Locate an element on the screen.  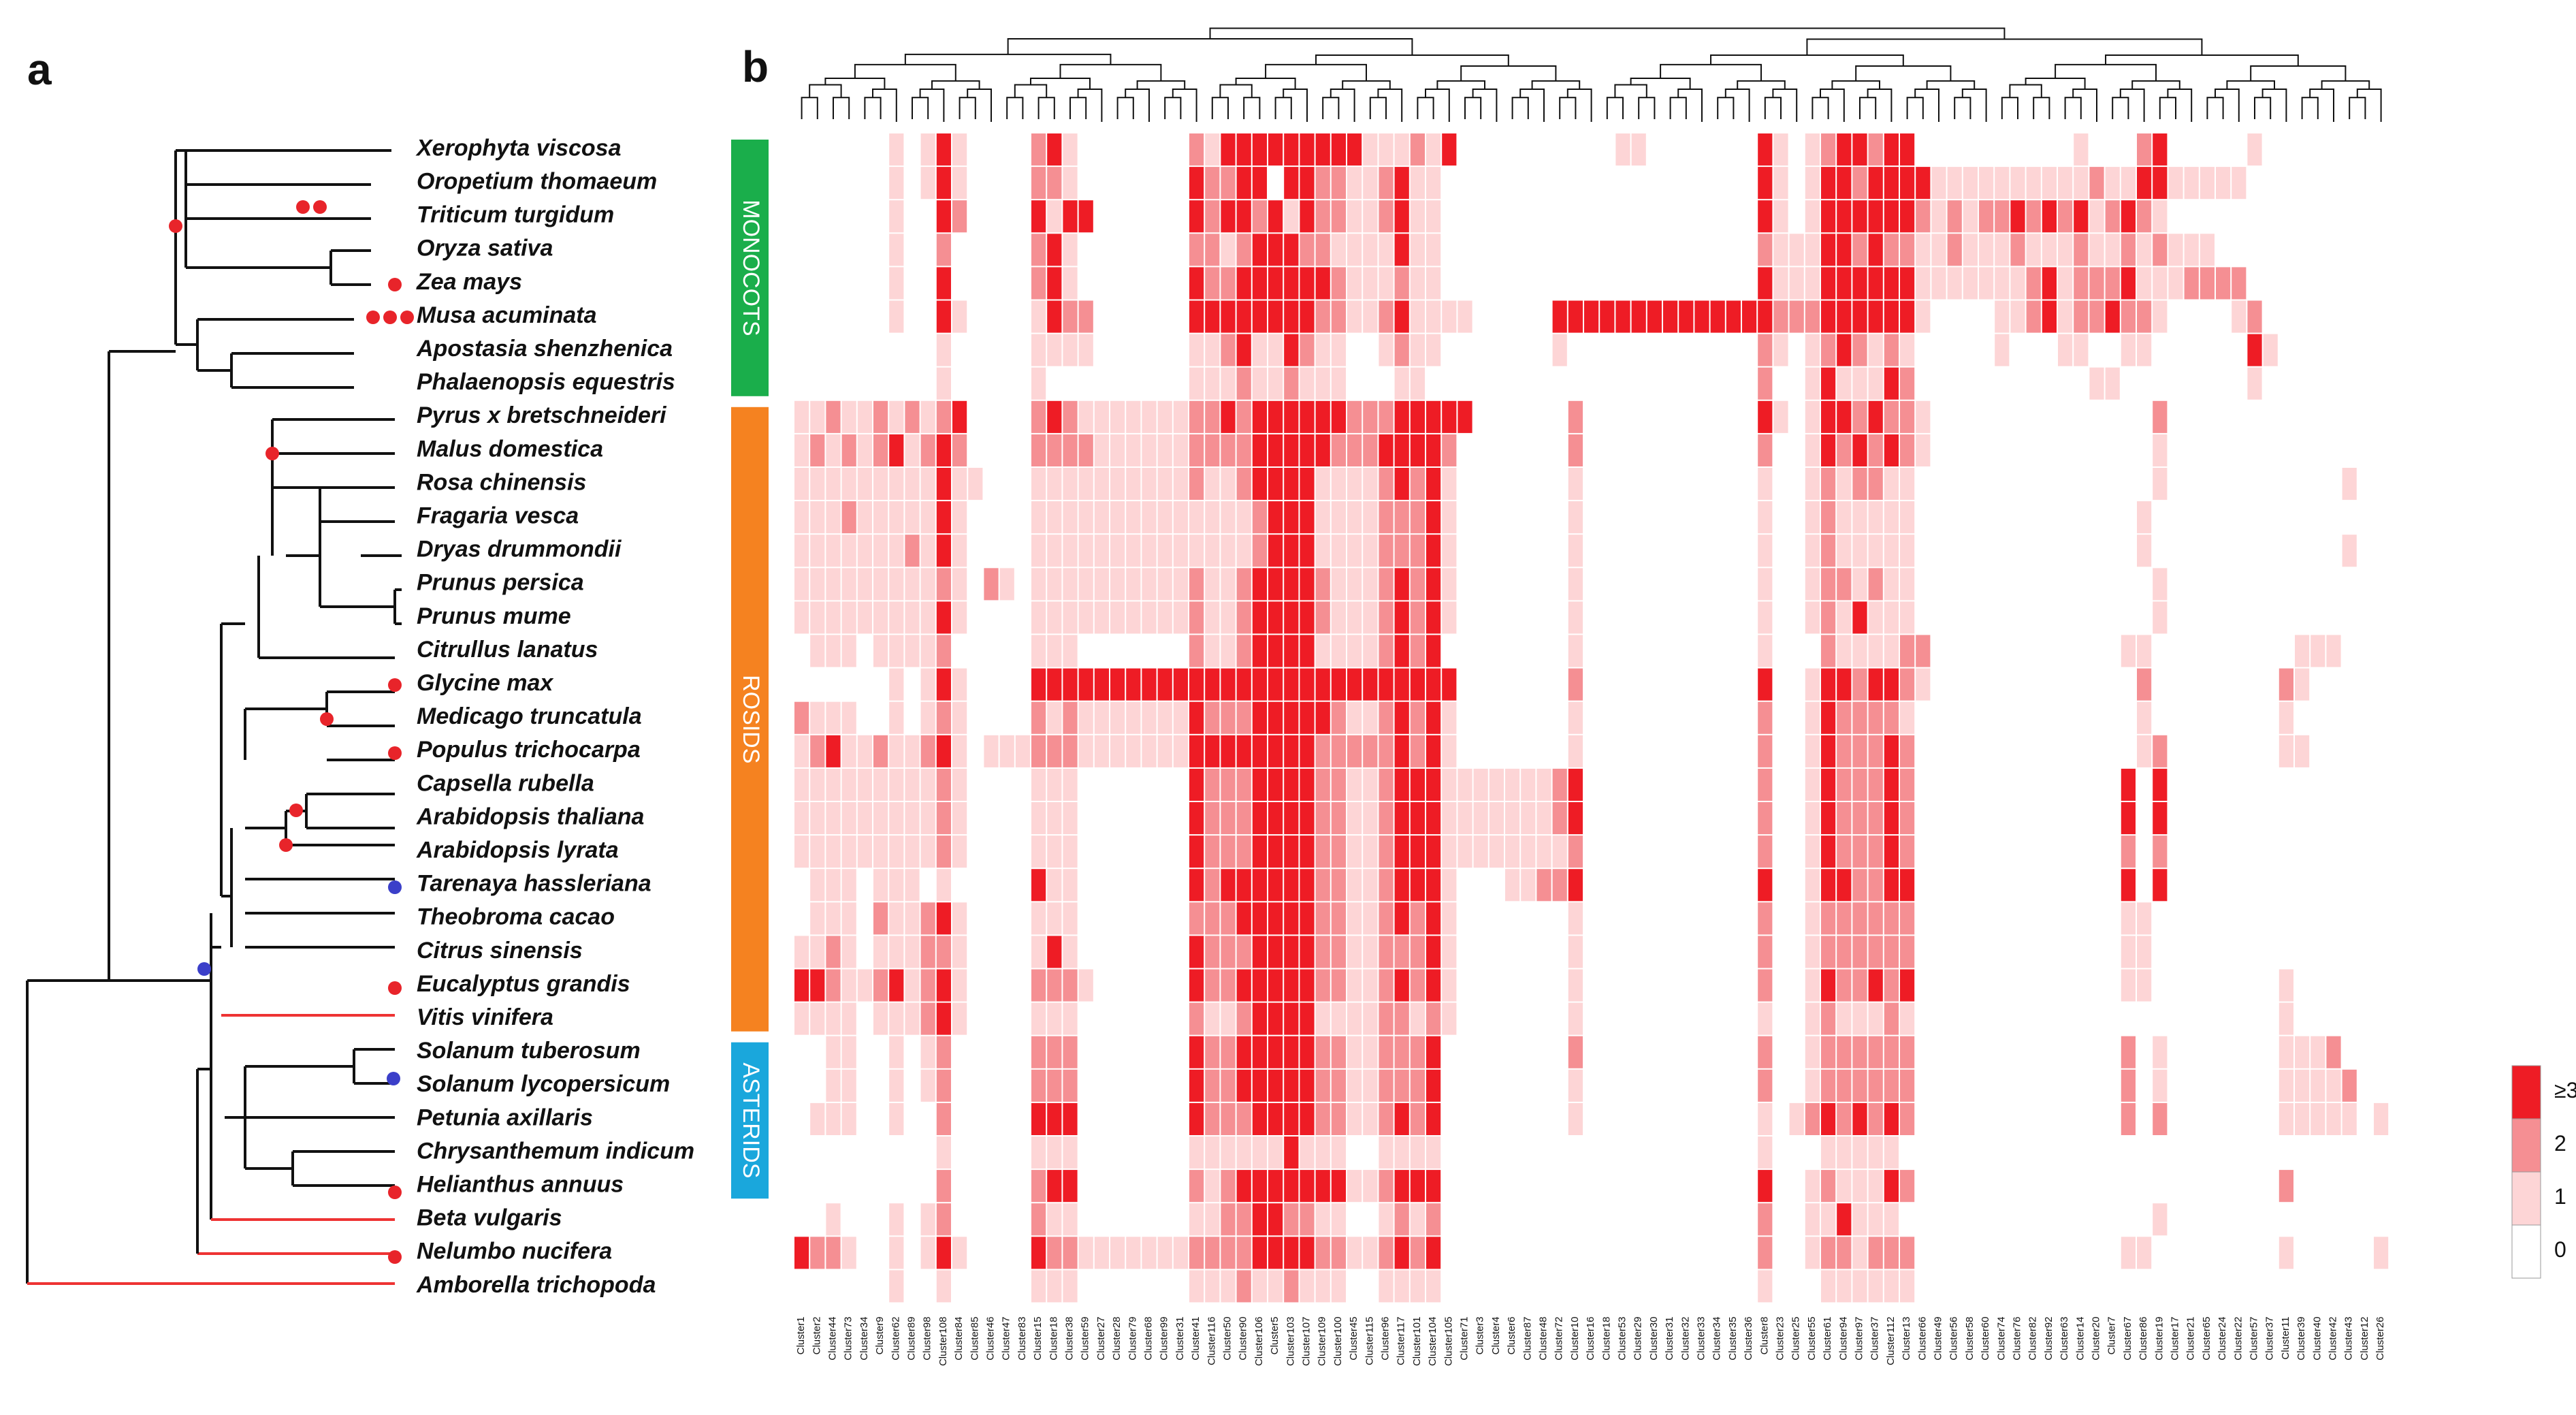
species-label: Oropetium thomaeum is located at coordinates (537, 181).